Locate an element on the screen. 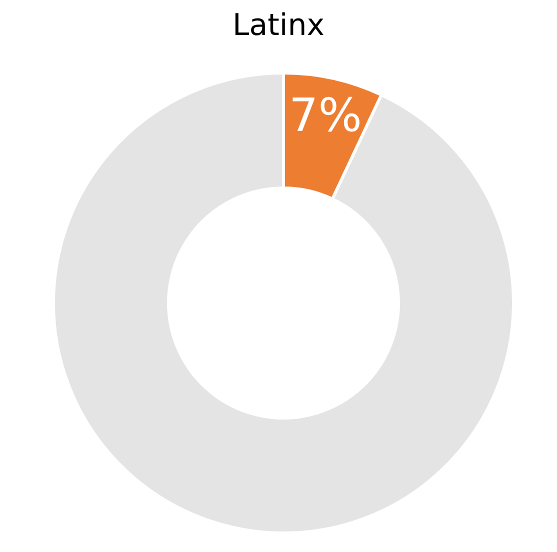 This screenshot has height=552, width=557. data-label: 7% is located at coordinates (325, 115).